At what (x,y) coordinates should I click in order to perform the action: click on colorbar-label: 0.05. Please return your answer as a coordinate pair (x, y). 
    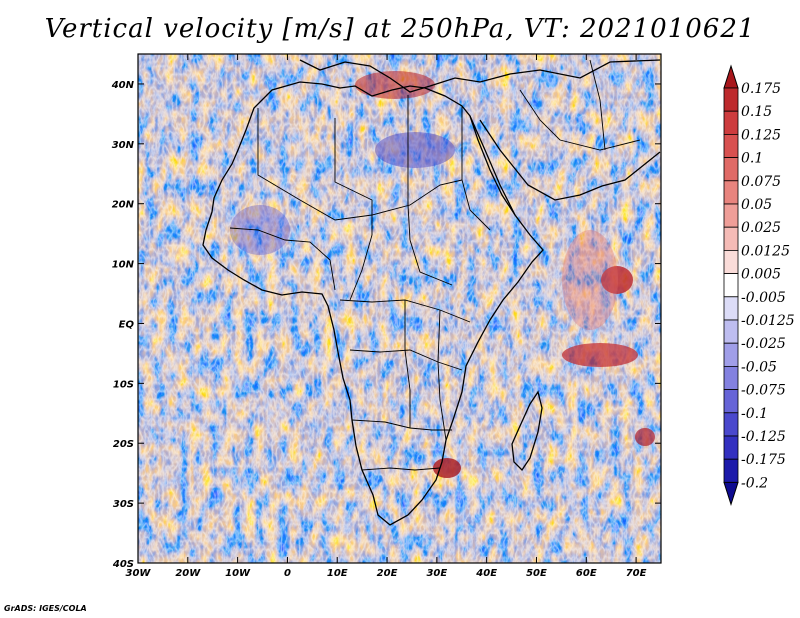
    Looking at the image, I should click on (756, 205).